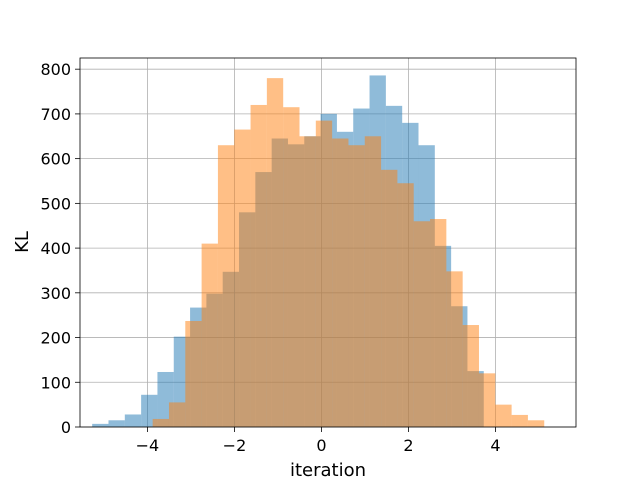 This screenshot has height=485, width=640. What do you see at coordinates (235, 445) in the screenshot?
I see `x-tick-label-1: −2` at bounding box center [235, 445].